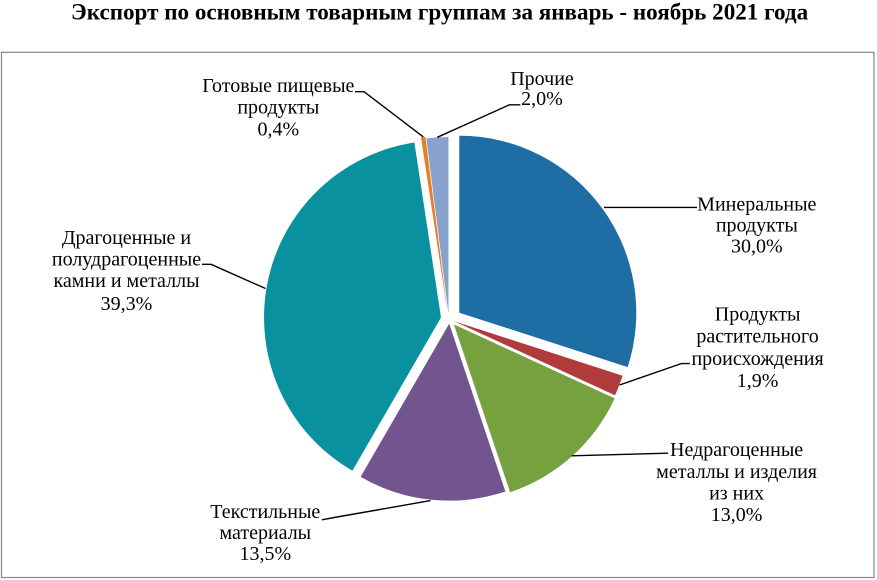 The image size is (877, 580). I want to click on svg-text: Текстильные, so click(265, 512).